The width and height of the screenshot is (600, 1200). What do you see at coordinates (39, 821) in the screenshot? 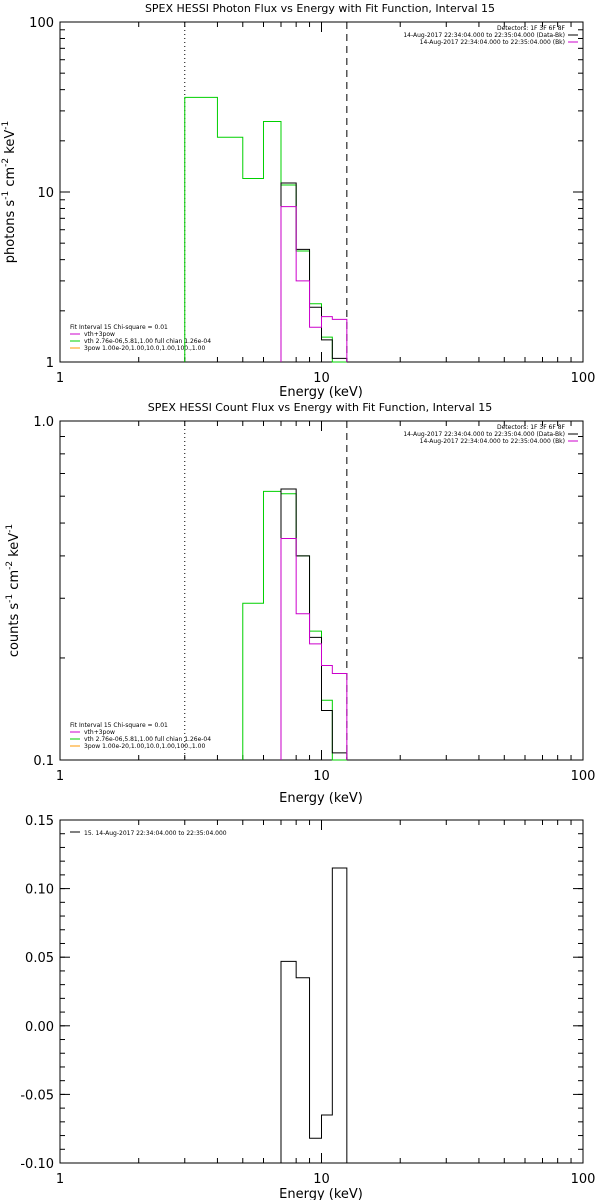
I see `y-tick-label: 0.15` at bounding box center [39, 821].